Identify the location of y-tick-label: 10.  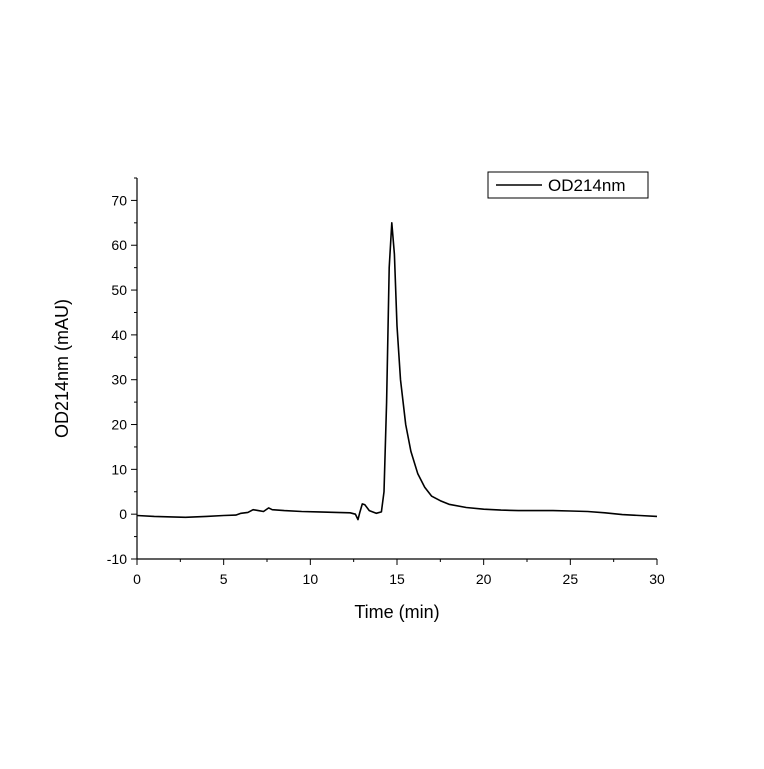
(119, 469).